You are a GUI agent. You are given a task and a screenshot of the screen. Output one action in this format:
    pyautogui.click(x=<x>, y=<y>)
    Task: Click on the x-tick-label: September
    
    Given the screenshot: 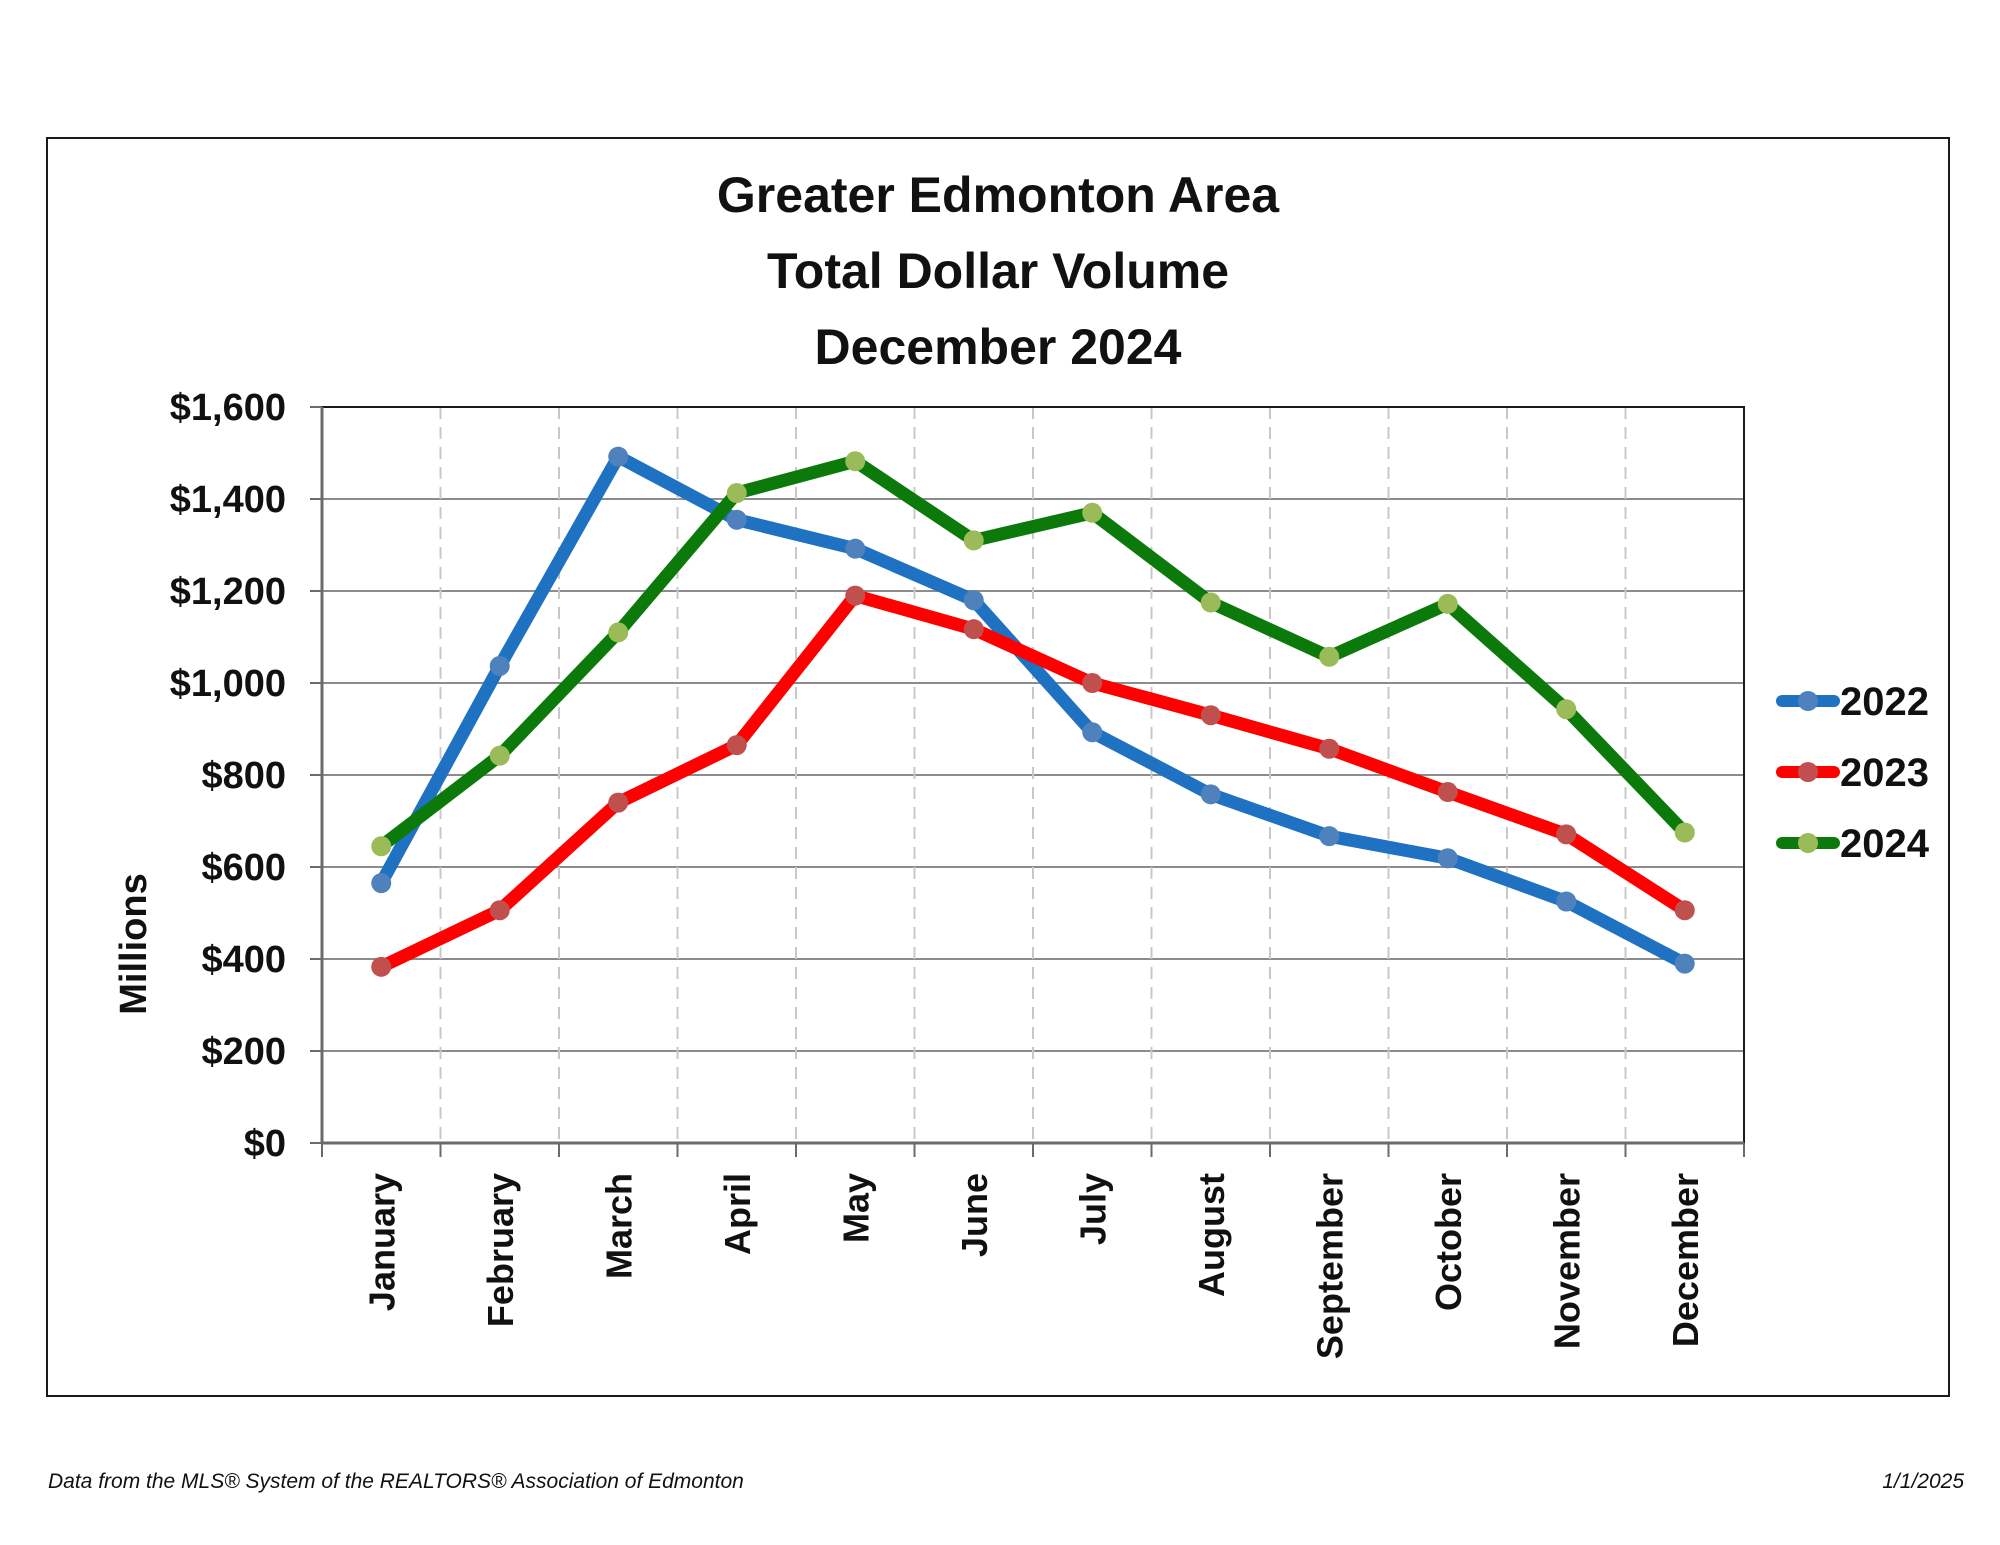 What is the action you would take?
    pyautogui.click(x=1329, y=1266)
    